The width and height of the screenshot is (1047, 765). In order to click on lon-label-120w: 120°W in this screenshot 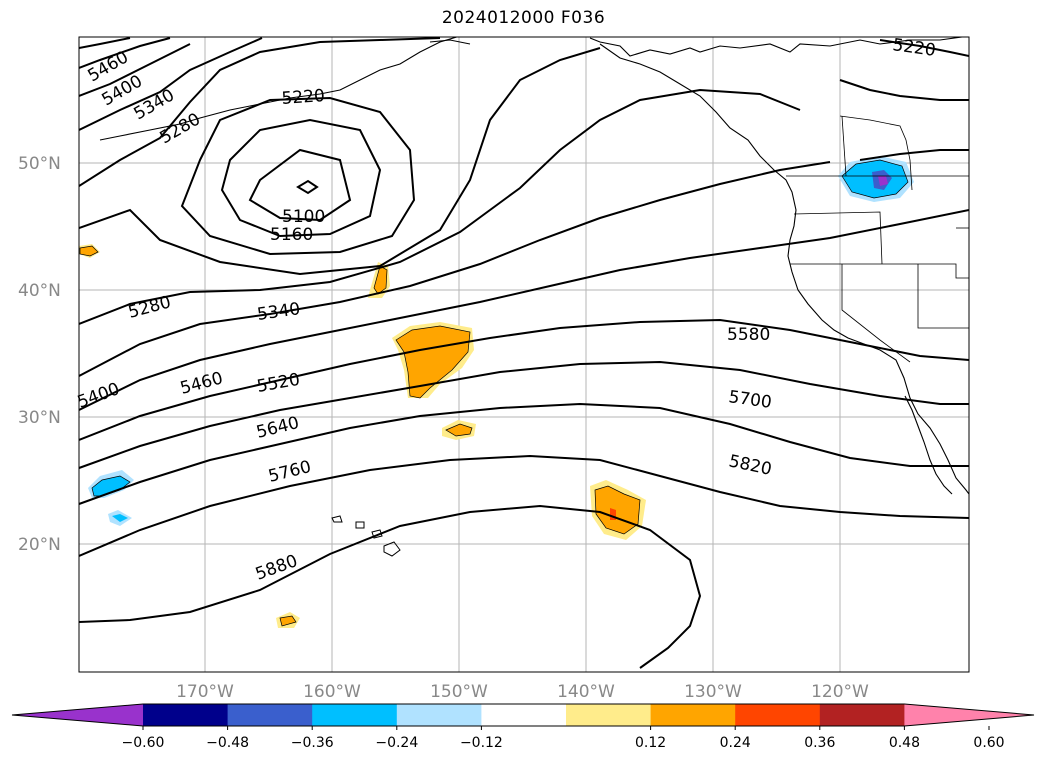, I will do `click(840, 692)`.